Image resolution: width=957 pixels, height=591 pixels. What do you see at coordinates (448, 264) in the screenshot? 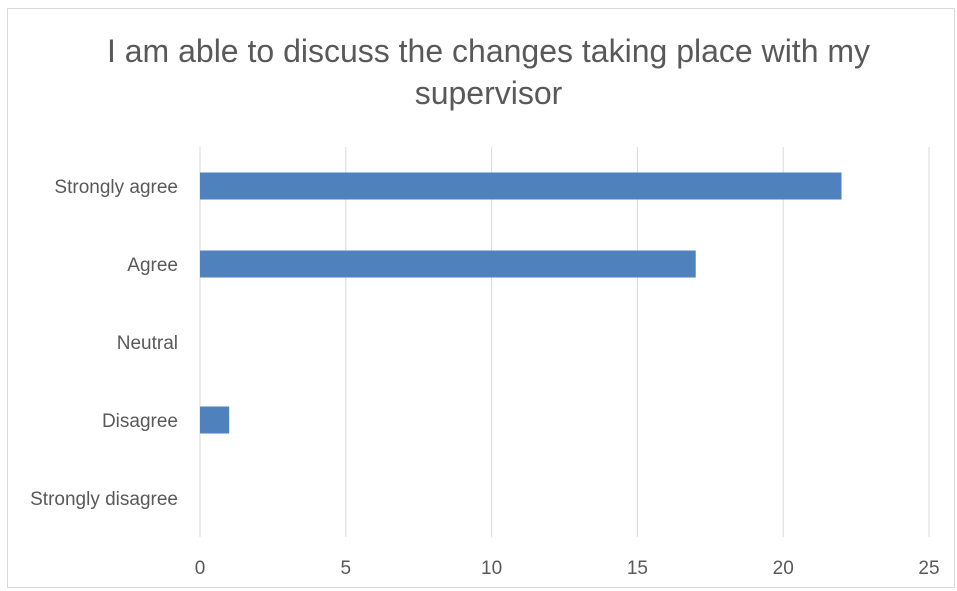
I see `bar-agree` at bounding box center [448, 264].